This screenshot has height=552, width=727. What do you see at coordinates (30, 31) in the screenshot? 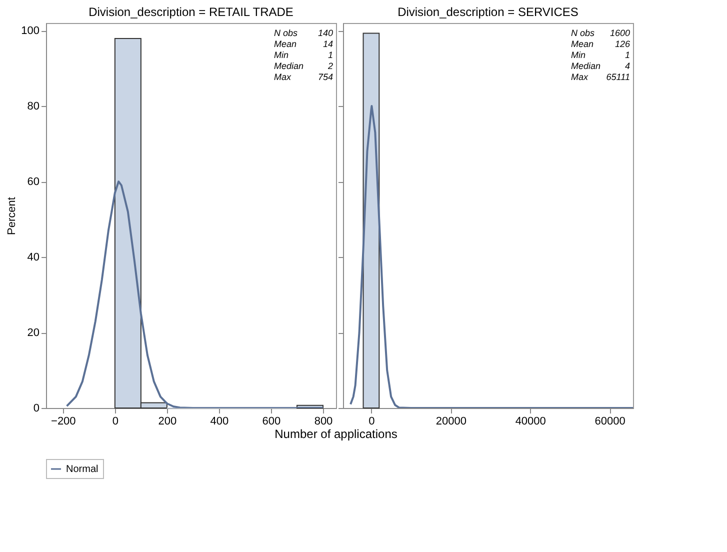
I see `y-tick-label: 100` at bounding box center [30, 31].